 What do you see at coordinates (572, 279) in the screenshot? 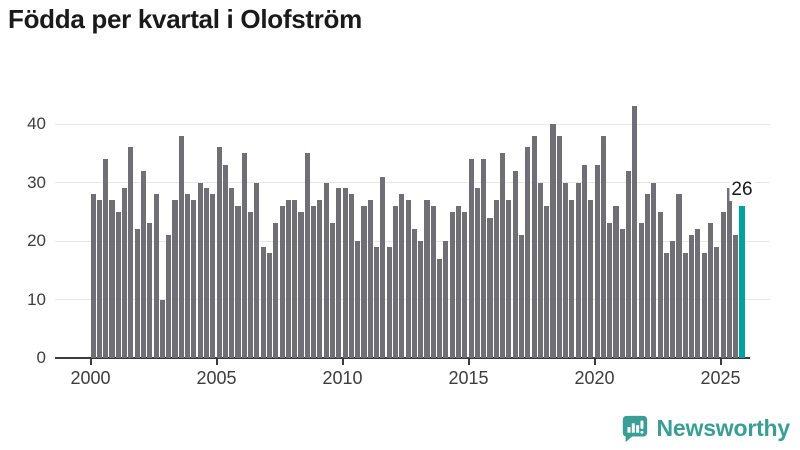
I see `bar-2019-q1` at bounding box center [572, 279].